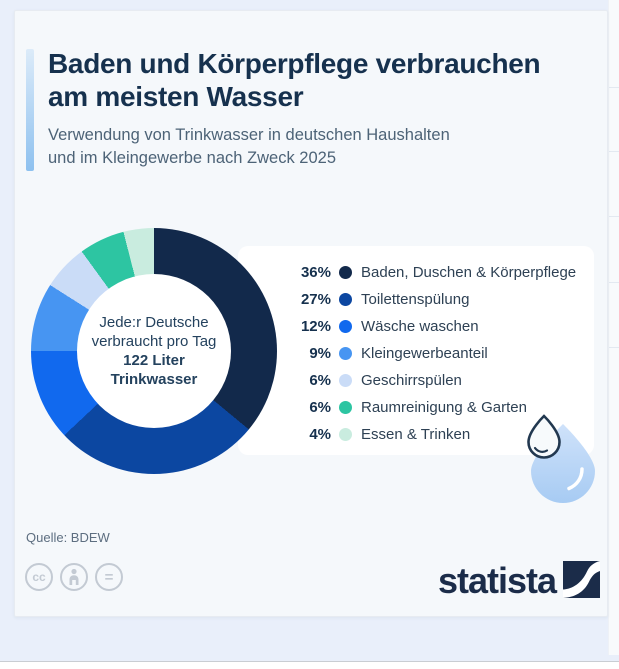  I want to click on attribution-icon, so click(74, 577).